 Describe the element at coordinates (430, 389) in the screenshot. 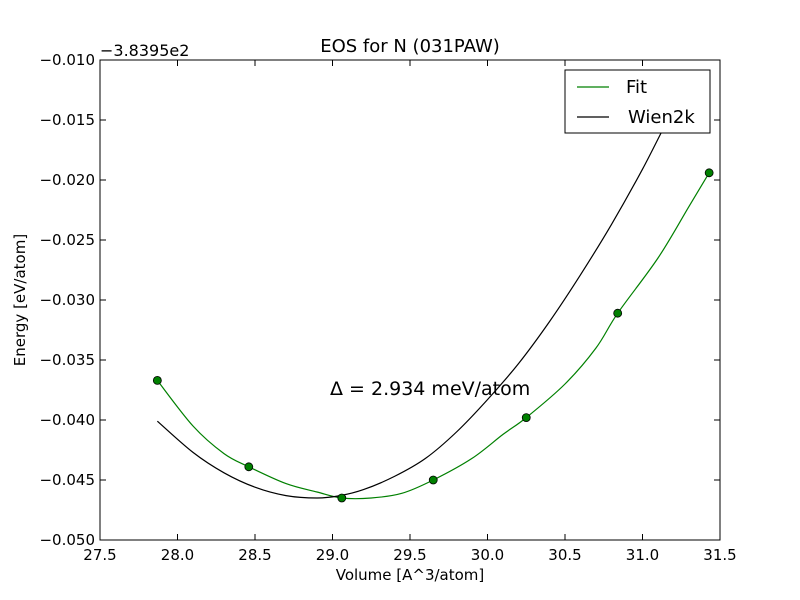

I see `delta-annotation: Δ = 2.934 meV/atom` at that location.